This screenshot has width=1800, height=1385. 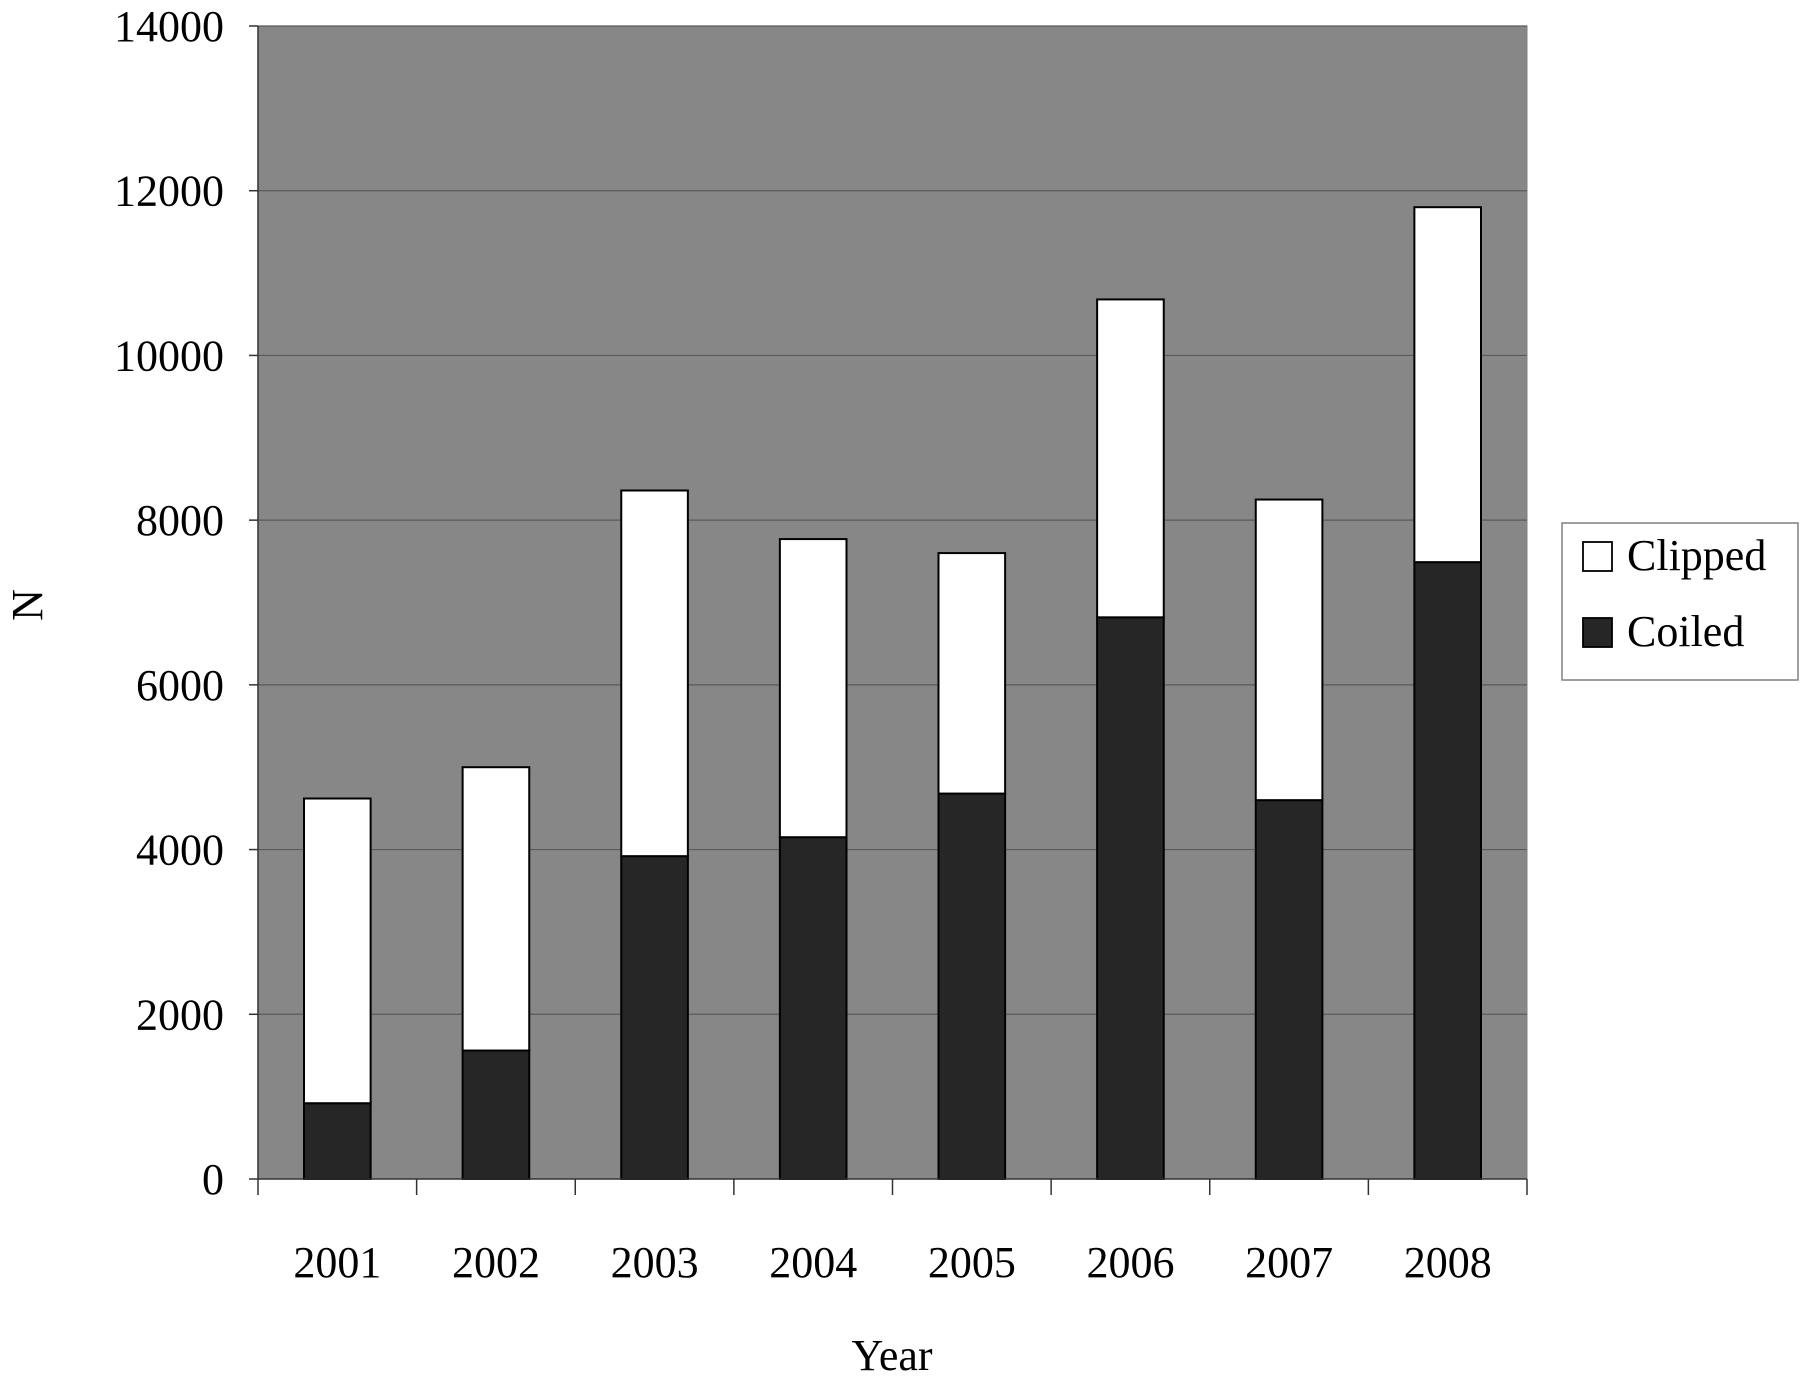 I want to click on legend-label-coiled: Coiled, so click(x=1685, y=631).